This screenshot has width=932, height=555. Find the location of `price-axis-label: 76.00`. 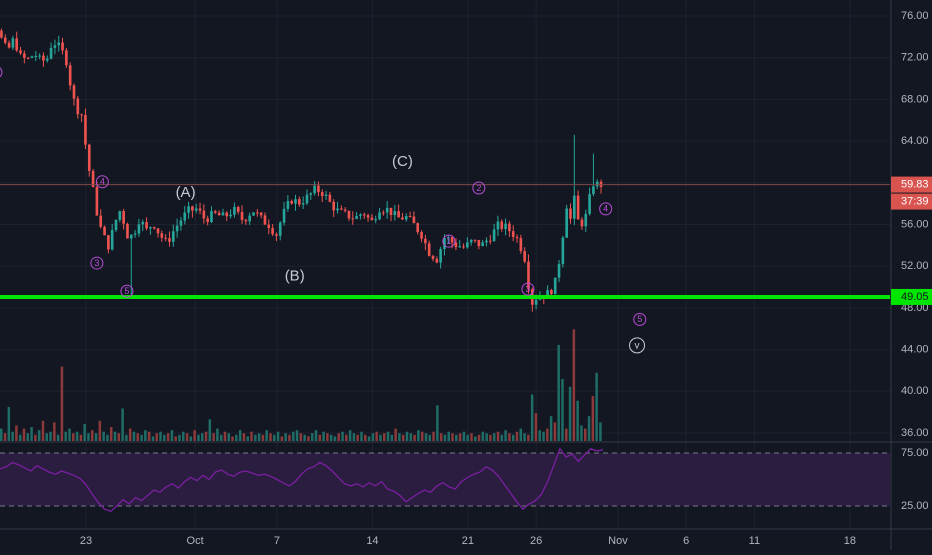

price-axis-label: 76.00 is located at coordinates (915, 16).